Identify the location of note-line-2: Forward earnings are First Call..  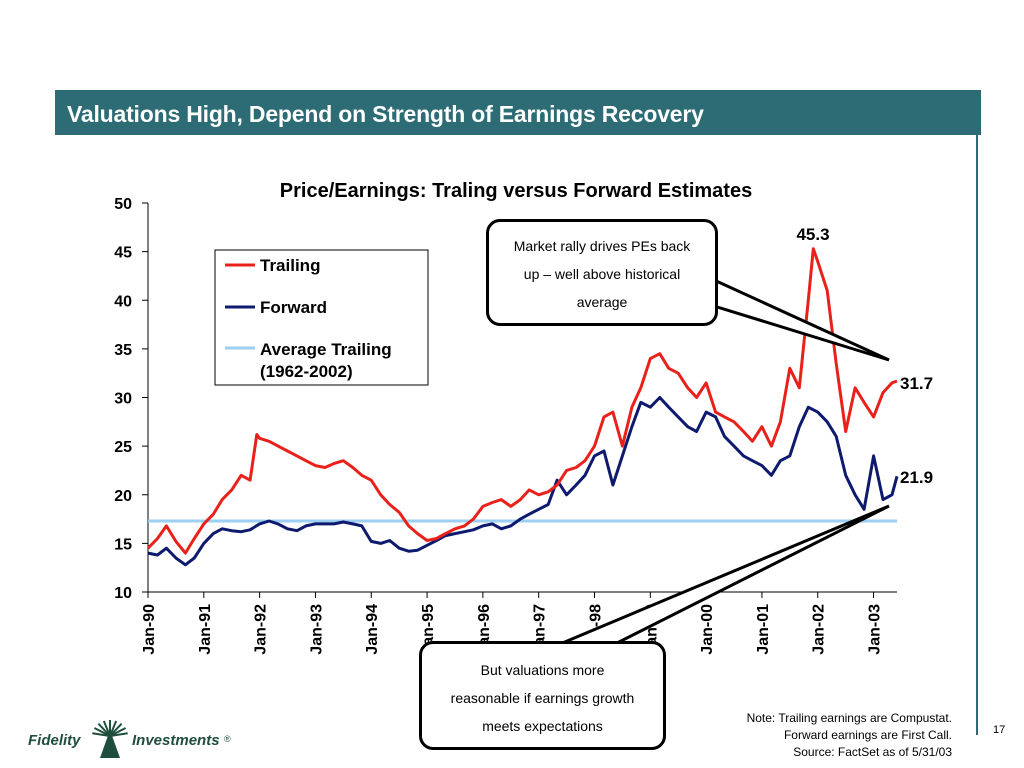
(867, 735).